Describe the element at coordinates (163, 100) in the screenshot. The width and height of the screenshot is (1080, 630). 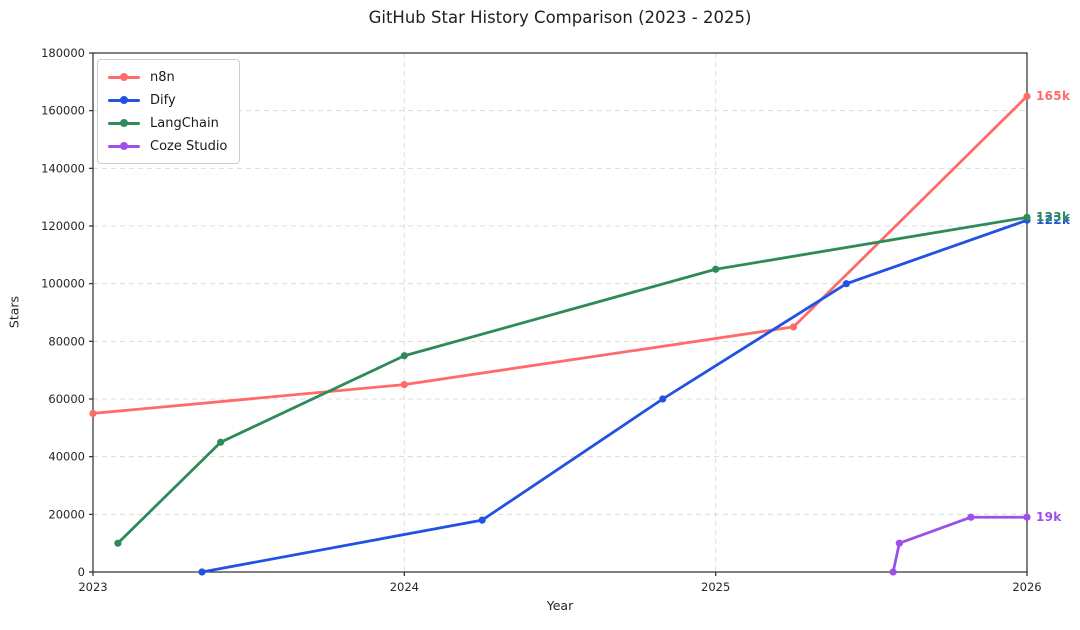
I see `legend-label: Dify` at that location.